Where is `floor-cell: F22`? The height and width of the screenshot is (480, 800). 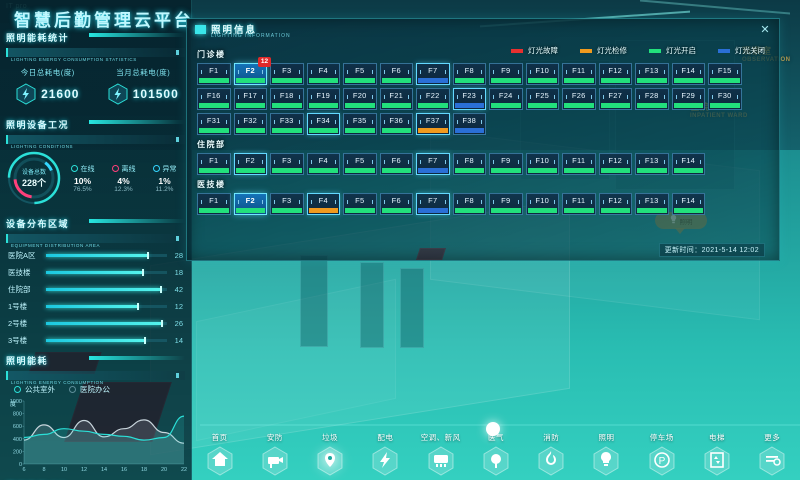 floor-cell: F22 is located at coordinates (433, 99).